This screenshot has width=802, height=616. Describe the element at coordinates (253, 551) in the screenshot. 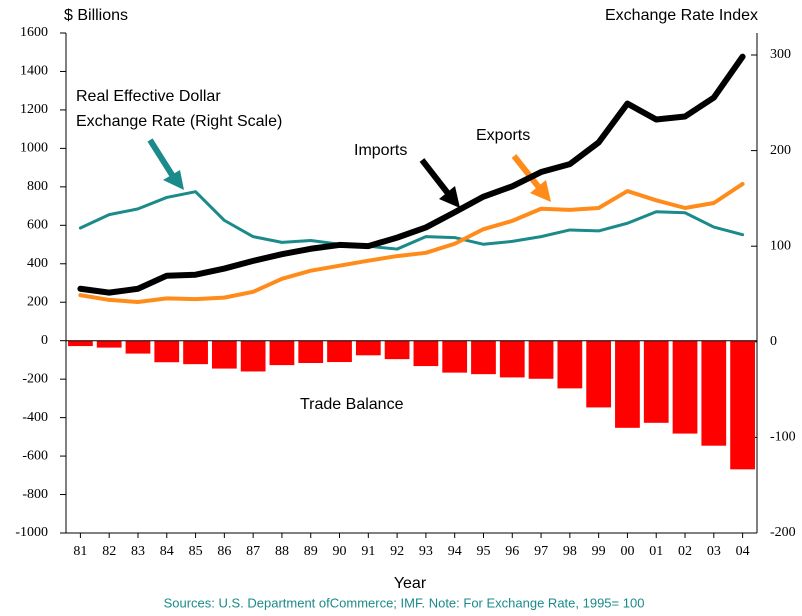

I see `x-tick-label: 87` at that location.